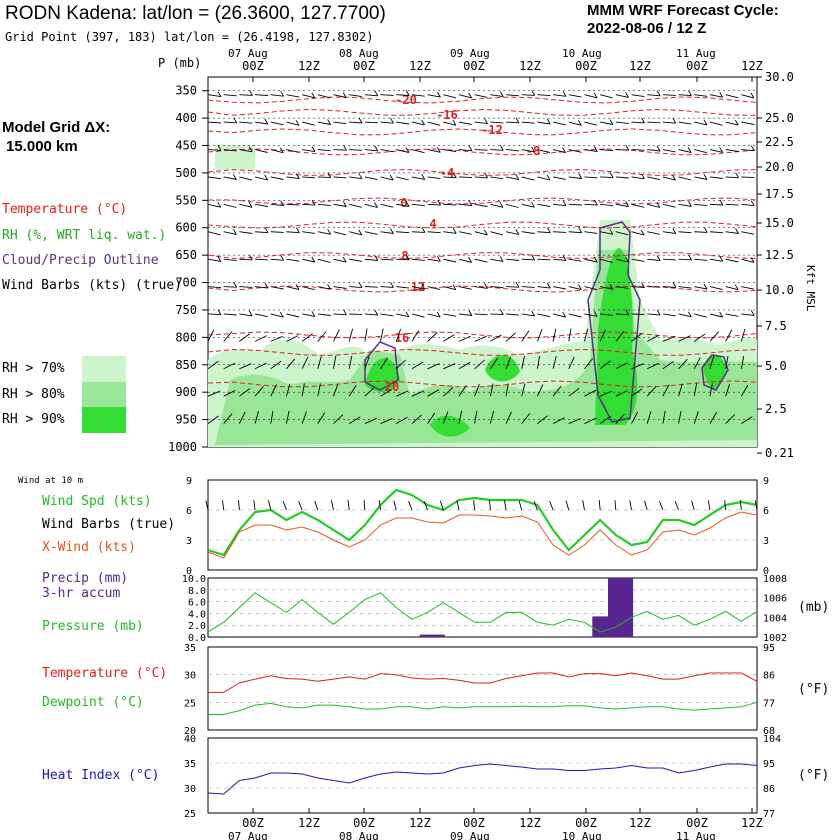 The width and height of the screenshot is (840, 840). I want to click on xwind-line, so click(482, 535).